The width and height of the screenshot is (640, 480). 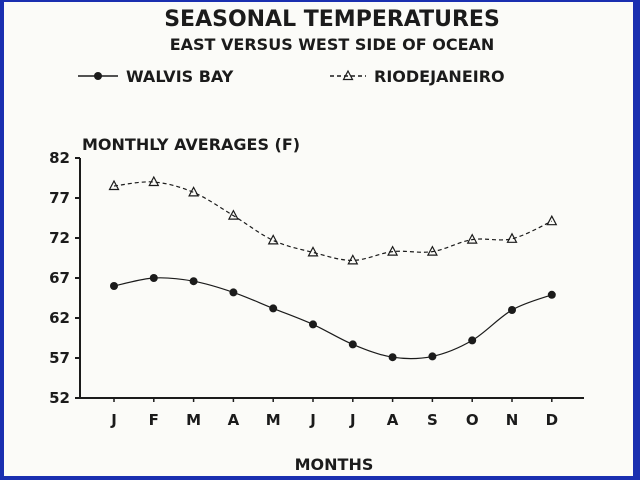 I want to click on x-tick-label: F, so click(x=154, y=420).